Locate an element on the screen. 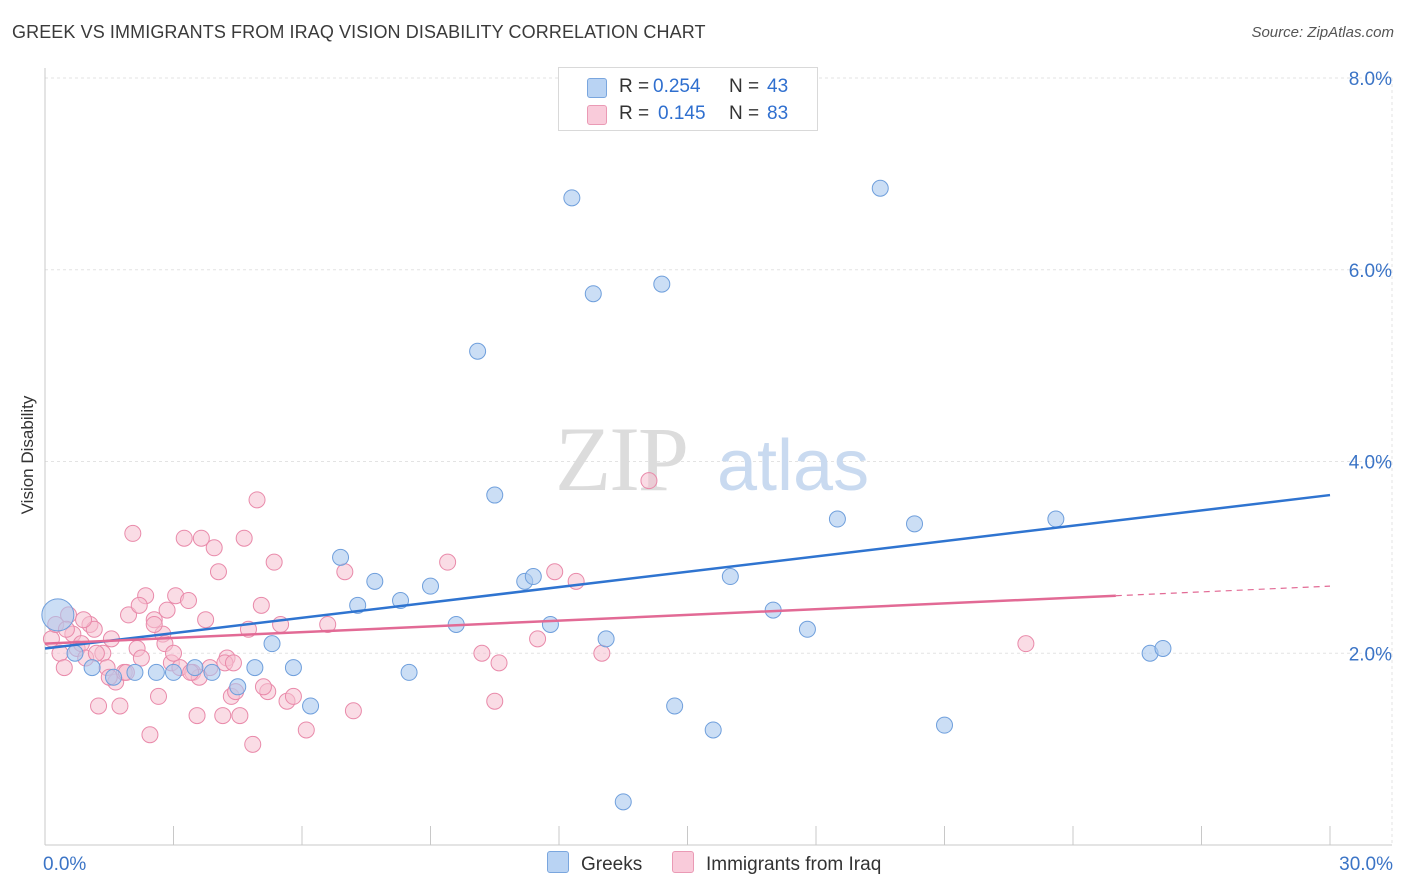  legend-r-value-iraq: 0.145 is located at coordinates (682, 113).